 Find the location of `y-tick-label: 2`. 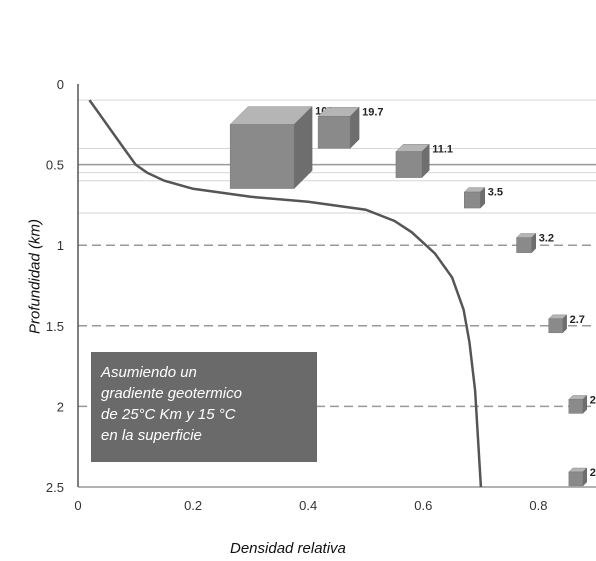

y-tick-label: 2 is located at coordinates (60, 406).